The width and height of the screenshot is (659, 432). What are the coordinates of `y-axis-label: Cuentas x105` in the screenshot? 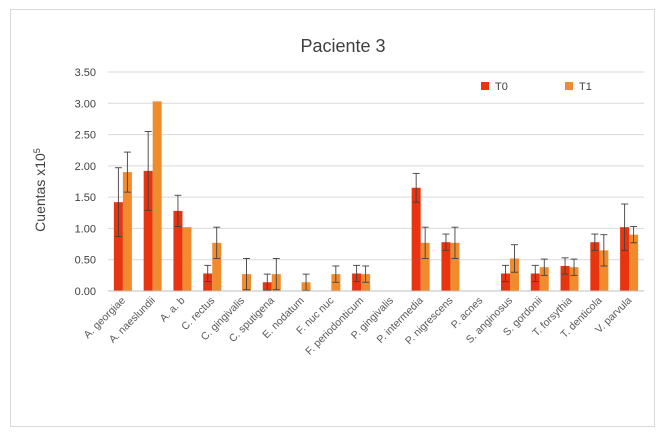 It's located at (40, 190).